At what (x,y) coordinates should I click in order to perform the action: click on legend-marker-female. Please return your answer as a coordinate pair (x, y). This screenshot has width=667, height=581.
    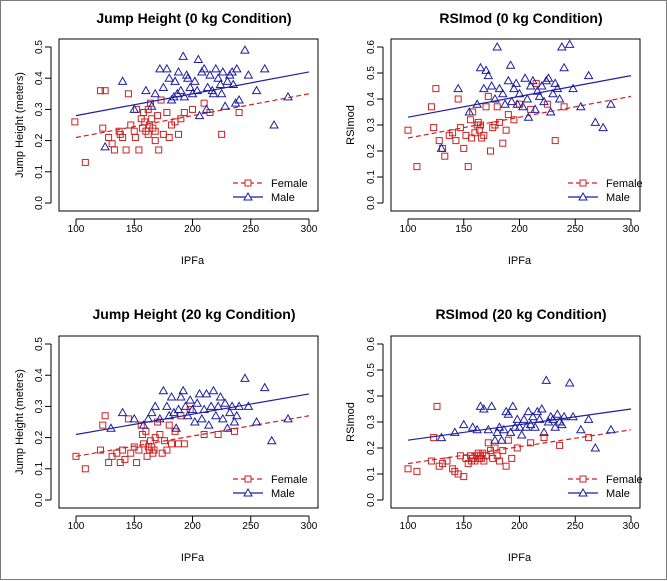
    Looking at the image, I should click on (583, 479).